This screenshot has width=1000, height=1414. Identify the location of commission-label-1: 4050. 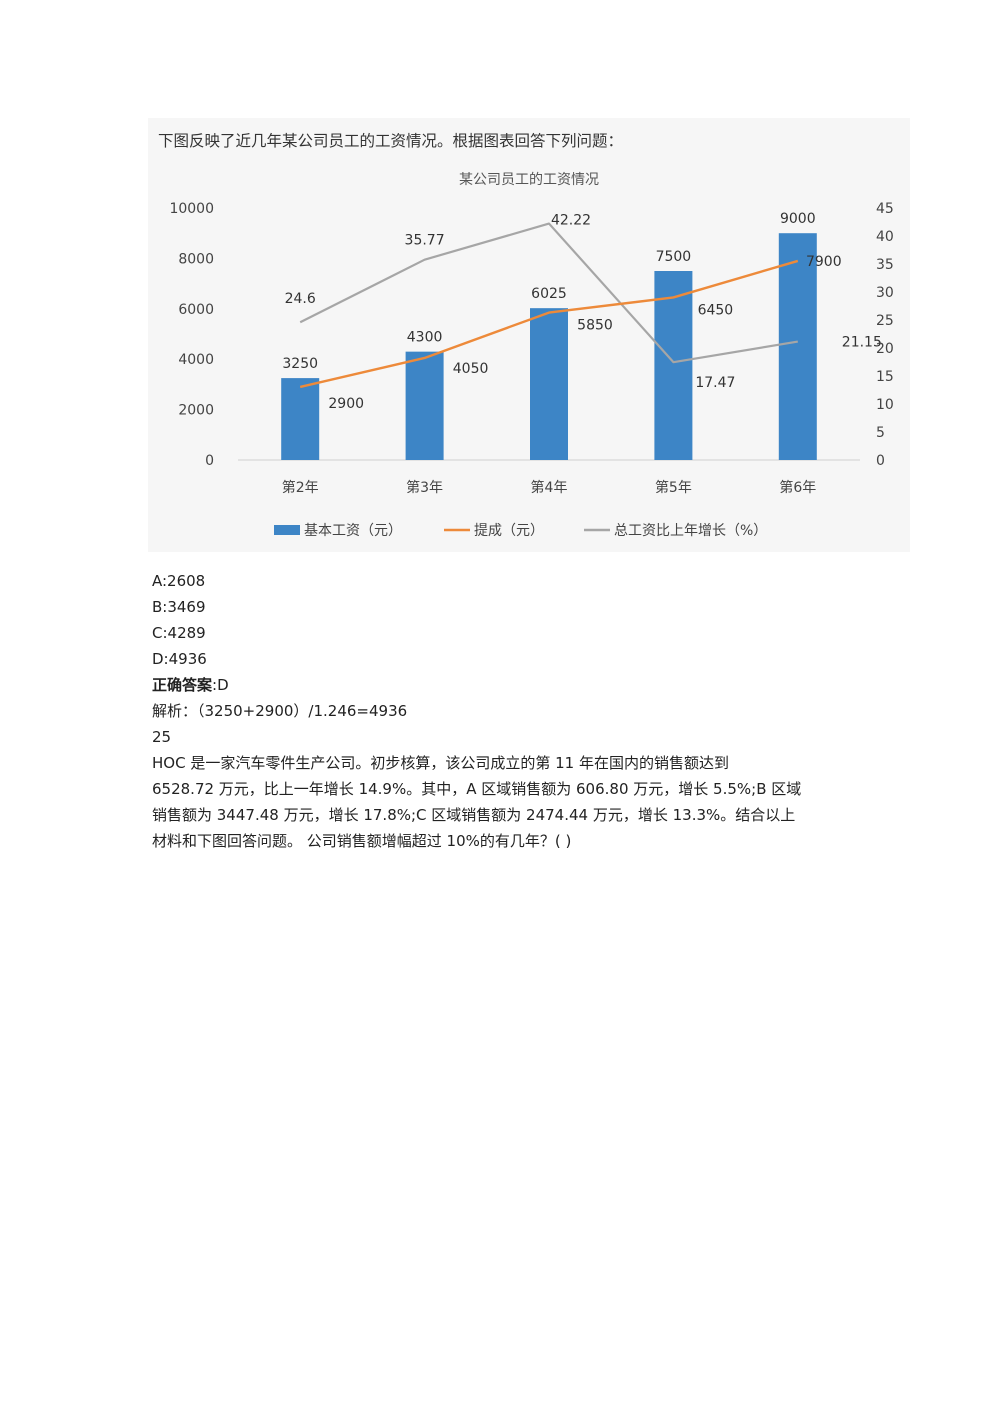
(471, 369).